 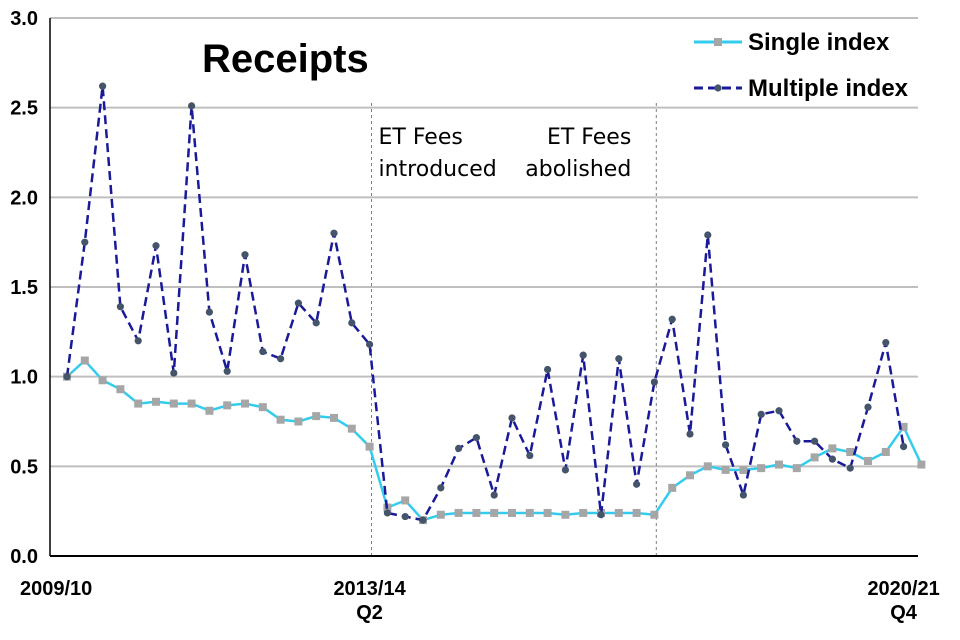 What do you see at coordinates (438, 169) in the screenshot?
I see `annotation-text: introduced` at bounding box center [438, 169].